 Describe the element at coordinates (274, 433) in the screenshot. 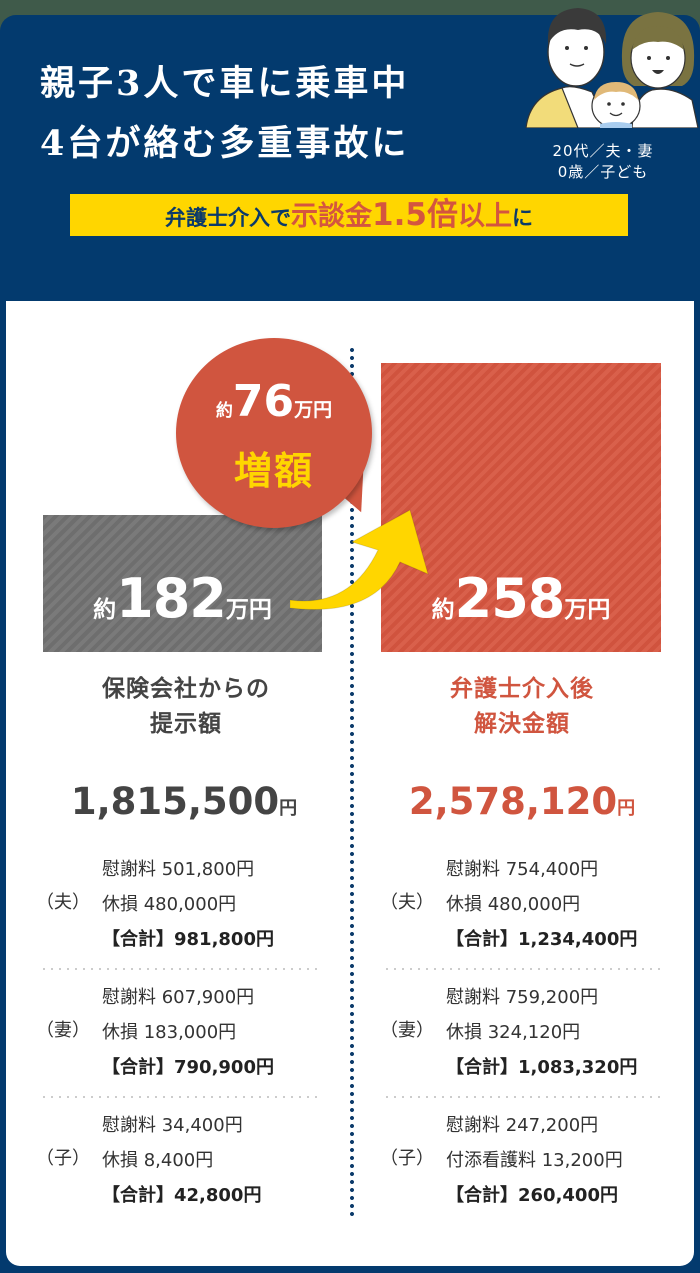

I see `increase-bubble: 約76万円 増額` at that location.